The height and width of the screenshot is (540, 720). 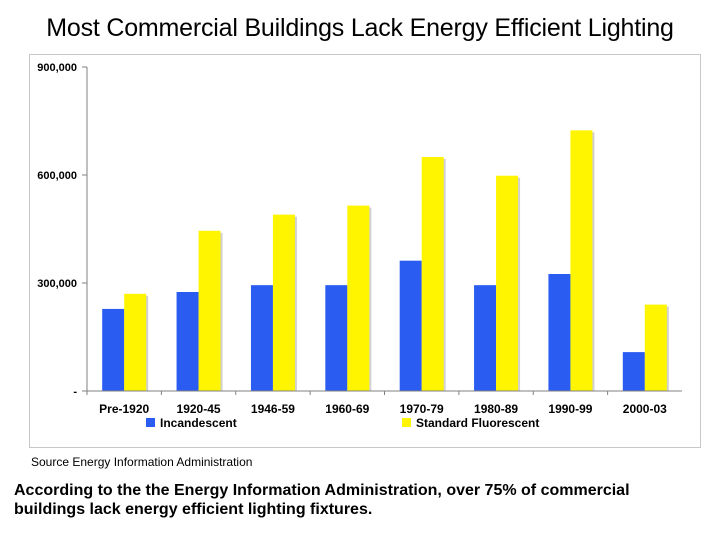 What do you see at coordinates (198, 423) in the screenshot?
I see `legend-label: Incandescent` at bounding box center [198, 423].